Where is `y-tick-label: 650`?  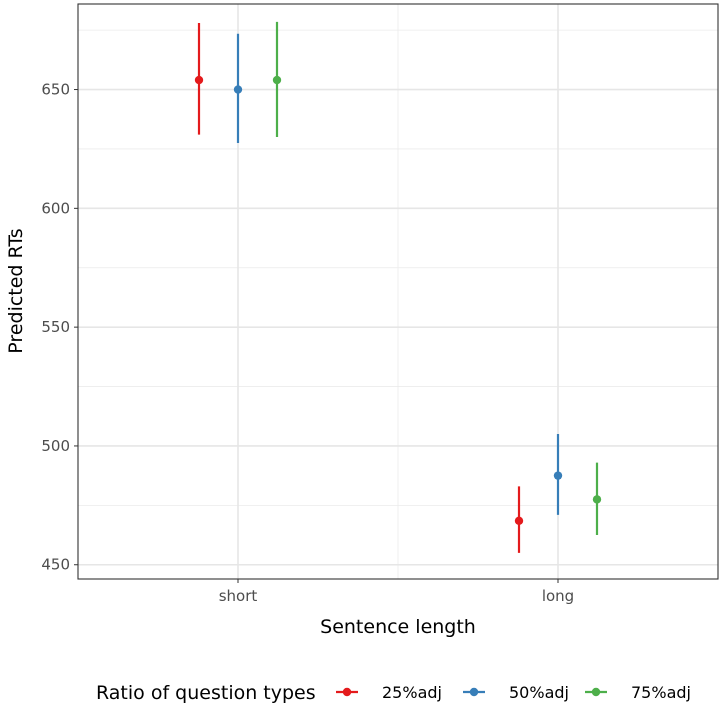 y-tick-label: 650 is located at coordinates (55, 90).